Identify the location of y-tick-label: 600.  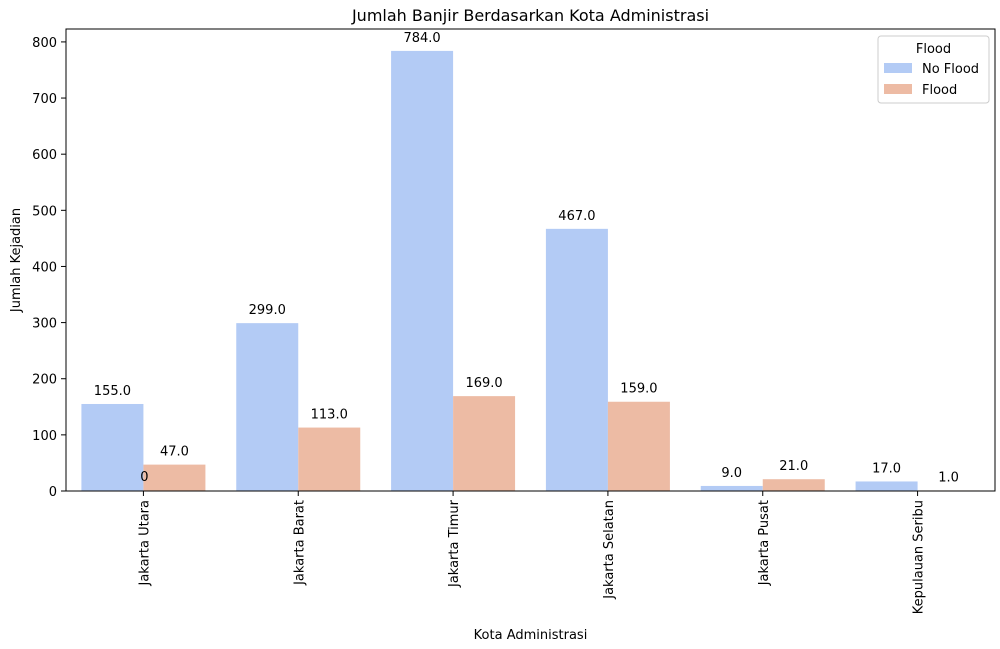
(44, 155).